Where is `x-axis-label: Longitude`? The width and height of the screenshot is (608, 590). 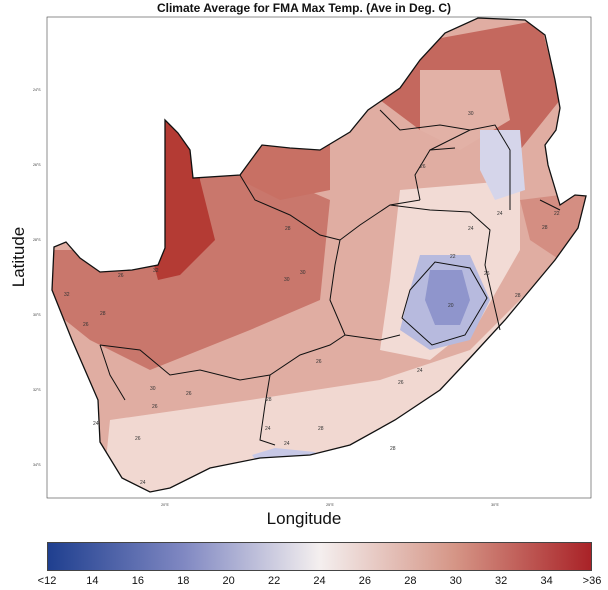
x-axis-label: Longitude is located at coordinates (304, 518).